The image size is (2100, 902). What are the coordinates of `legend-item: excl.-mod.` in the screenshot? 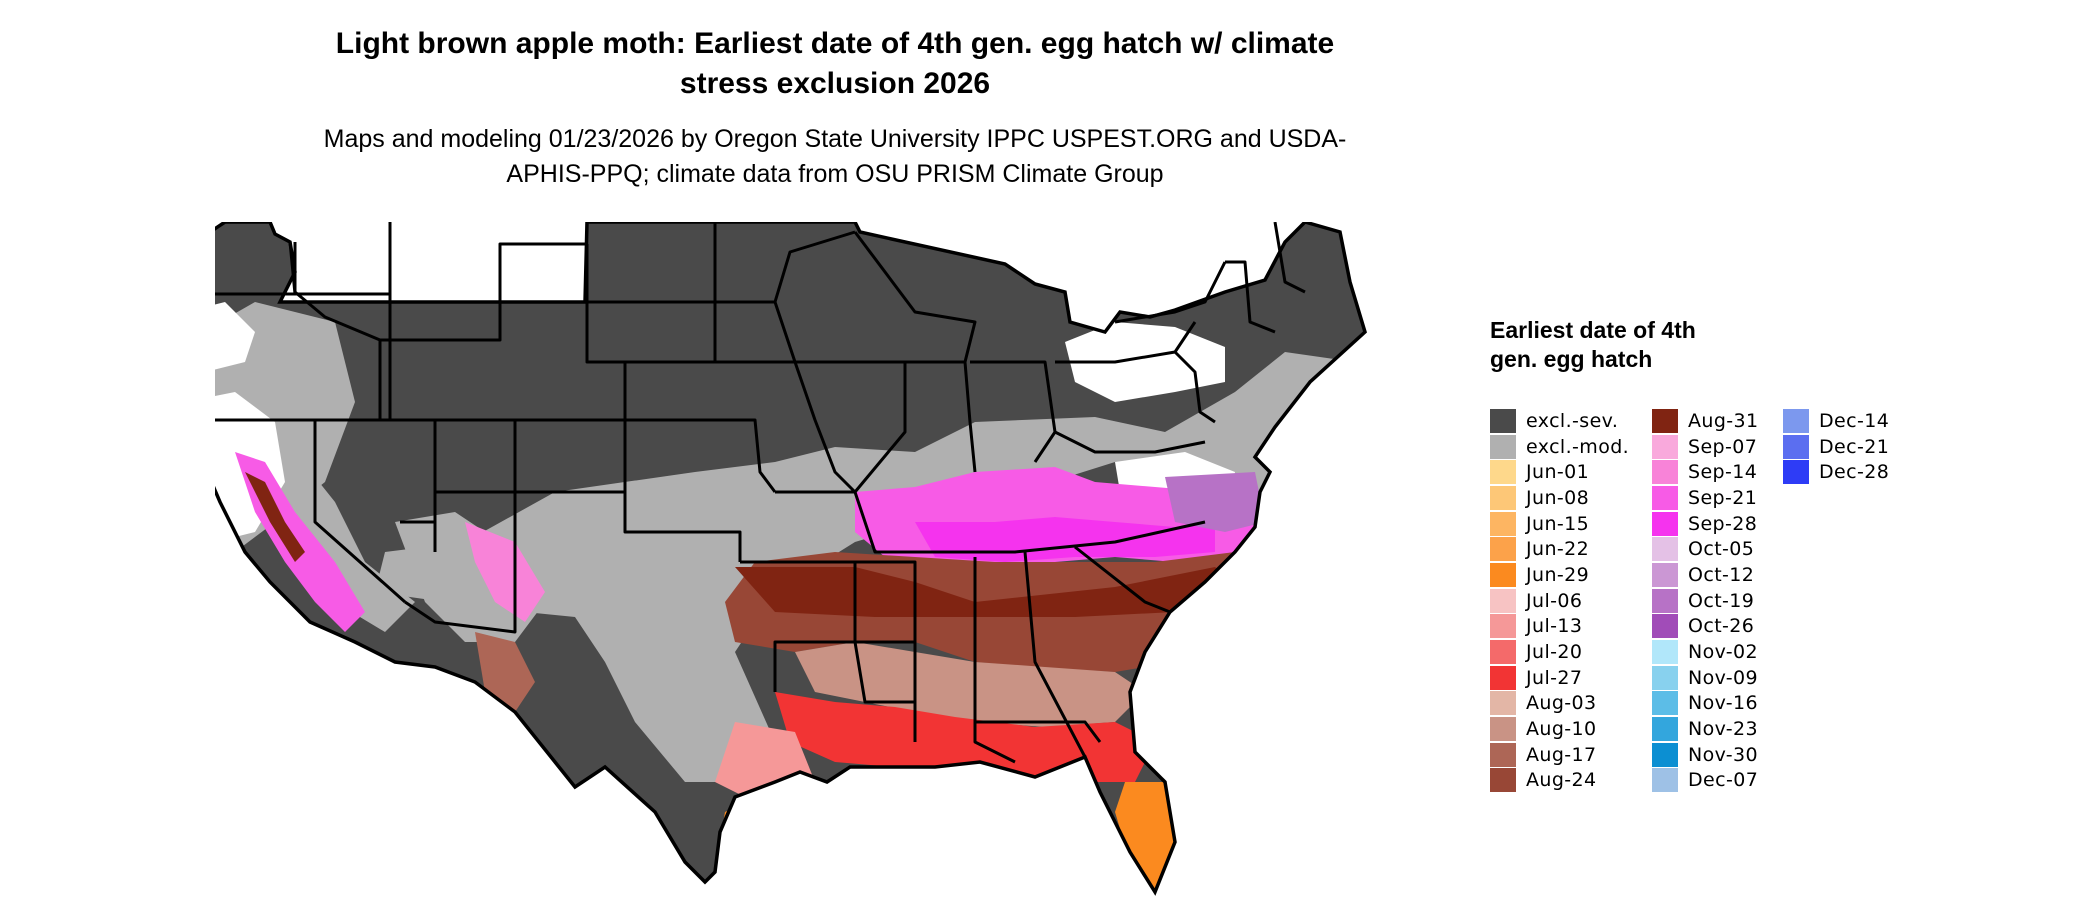 It's located at (1559, 447).